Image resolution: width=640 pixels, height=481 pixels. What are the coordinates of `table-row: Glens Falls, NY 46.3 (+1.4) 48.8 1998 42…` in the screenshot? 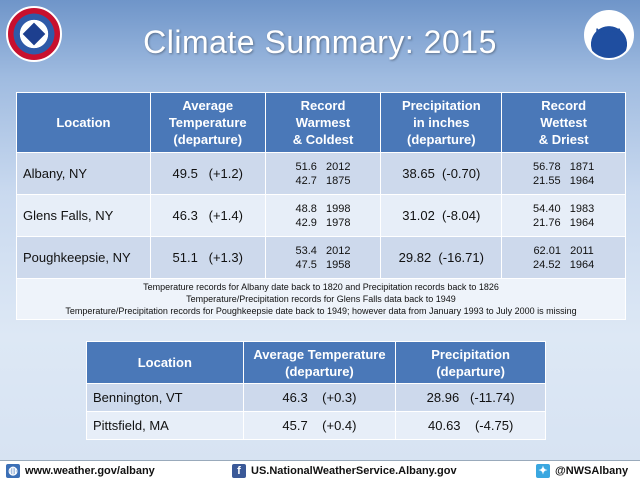 It's located at (321, 215).